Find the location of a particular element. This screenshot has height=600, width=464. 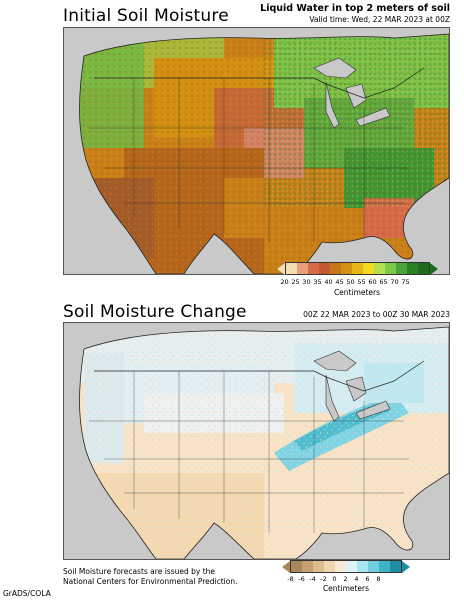

change-colorbar-tick-label: -6 is located at coordinates (301, 579).